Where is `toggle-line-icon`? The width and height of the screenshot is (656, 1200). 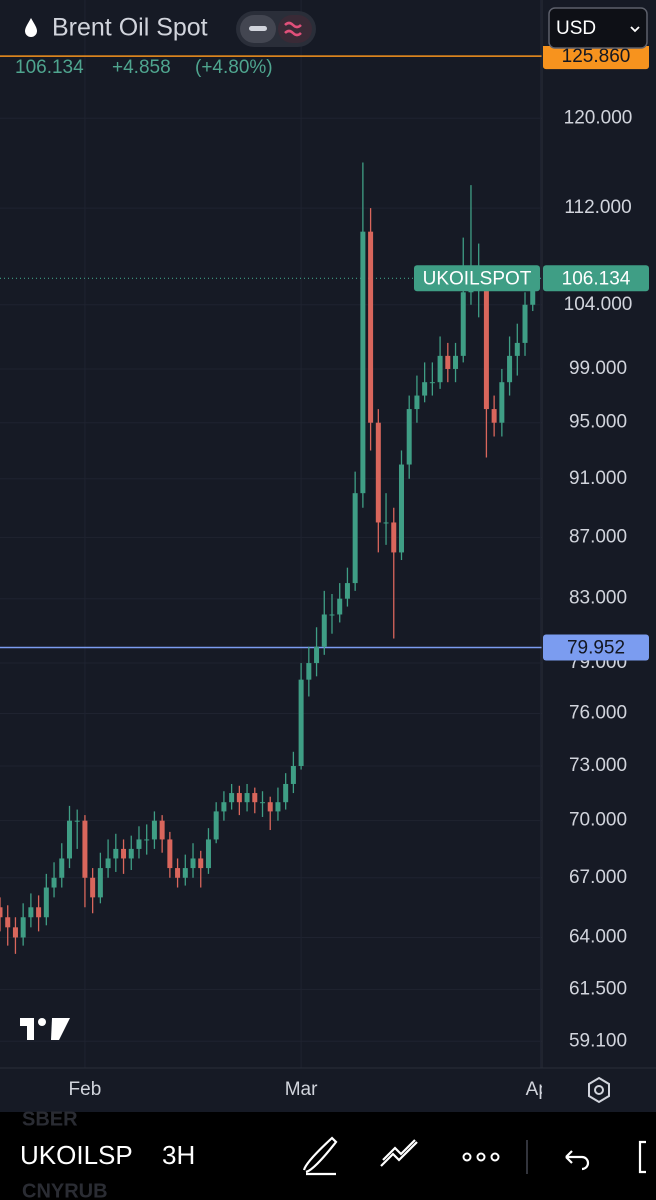 toggle-line-icon is located at coordinates (258, 28).